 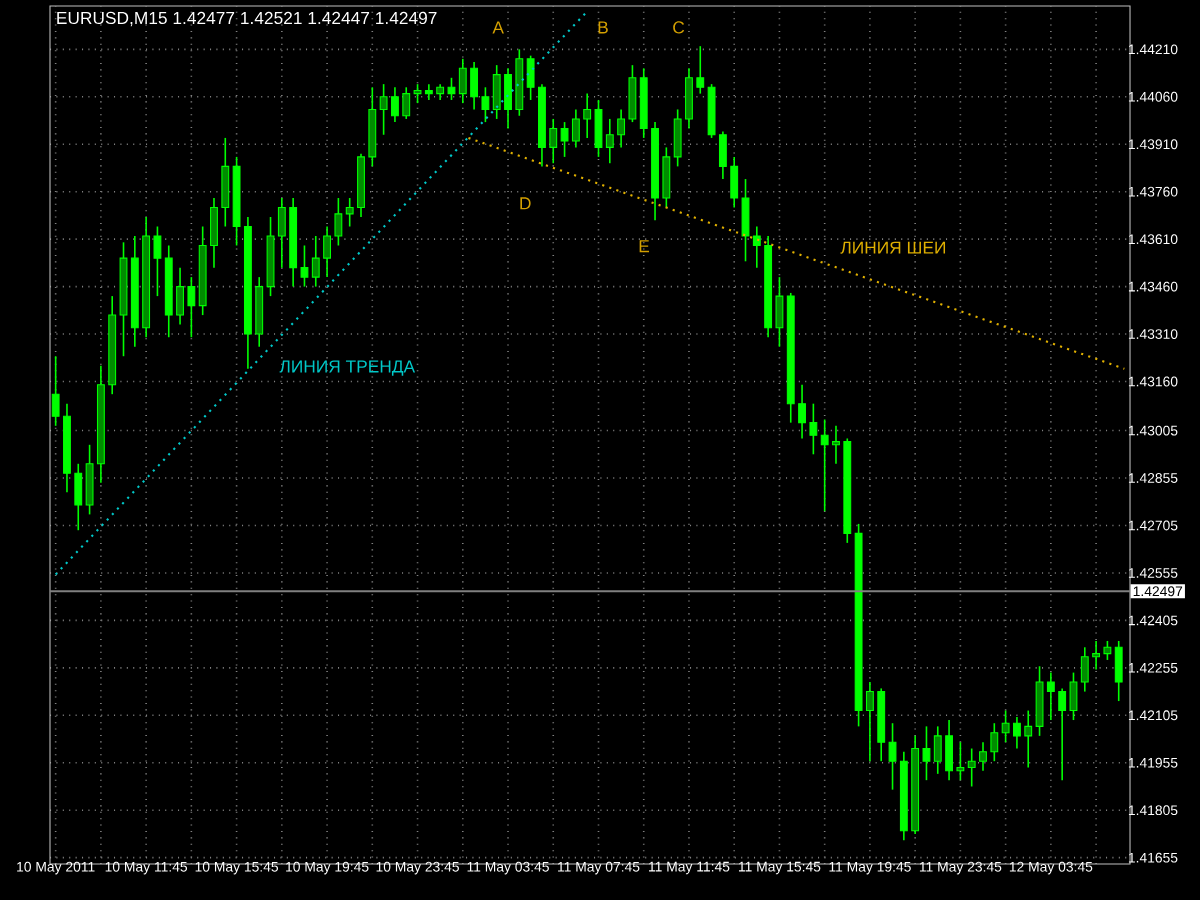 What do you see at coordinates (525, 203) in the screenshot?
I see `annotation: D` at bounding box center [525, 203].